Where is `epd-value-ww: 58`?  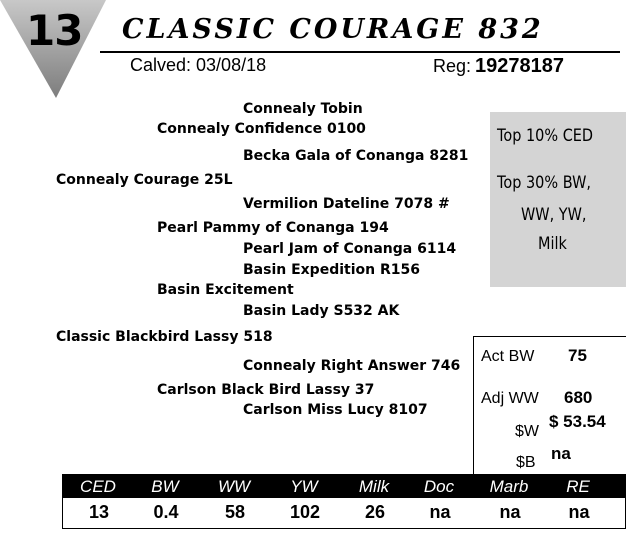
epd-value-ww: 58 is located at coordinates (235, 512).